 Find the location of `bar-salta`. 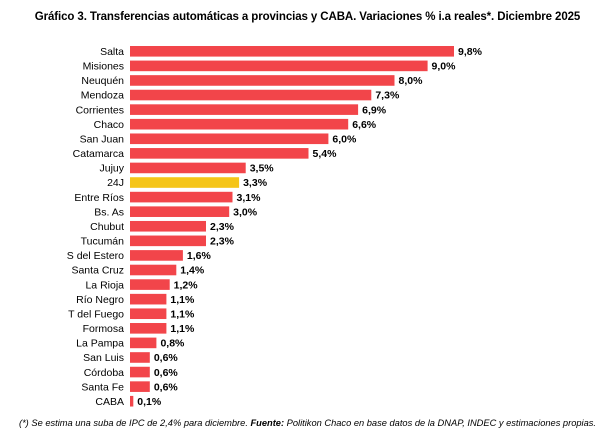

bar-salta is located at coordinates (292, 51).